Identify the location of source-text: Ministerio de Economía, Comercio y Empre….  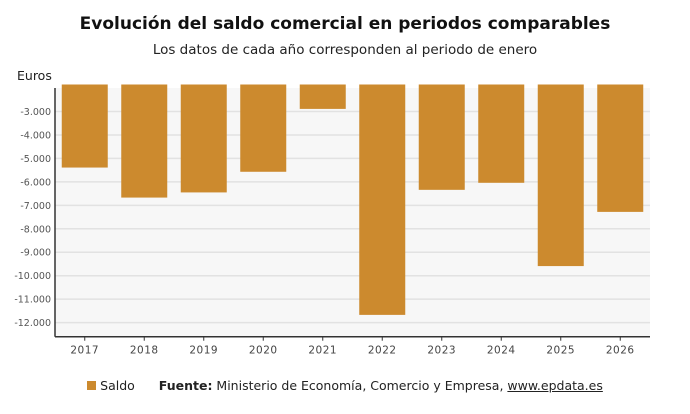
(360, 385).